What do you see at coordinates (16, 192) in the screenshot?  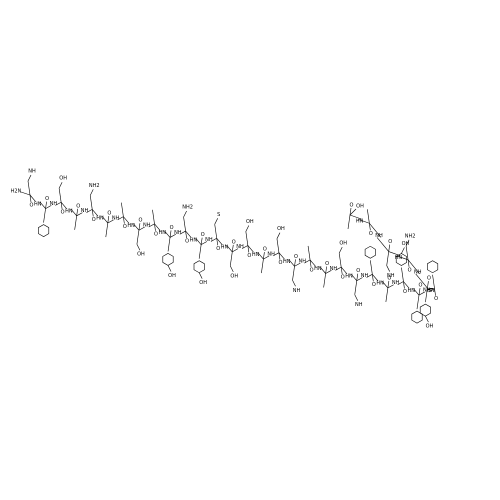 I see `n-terminus: H2N` at bounding box center [16, 192].